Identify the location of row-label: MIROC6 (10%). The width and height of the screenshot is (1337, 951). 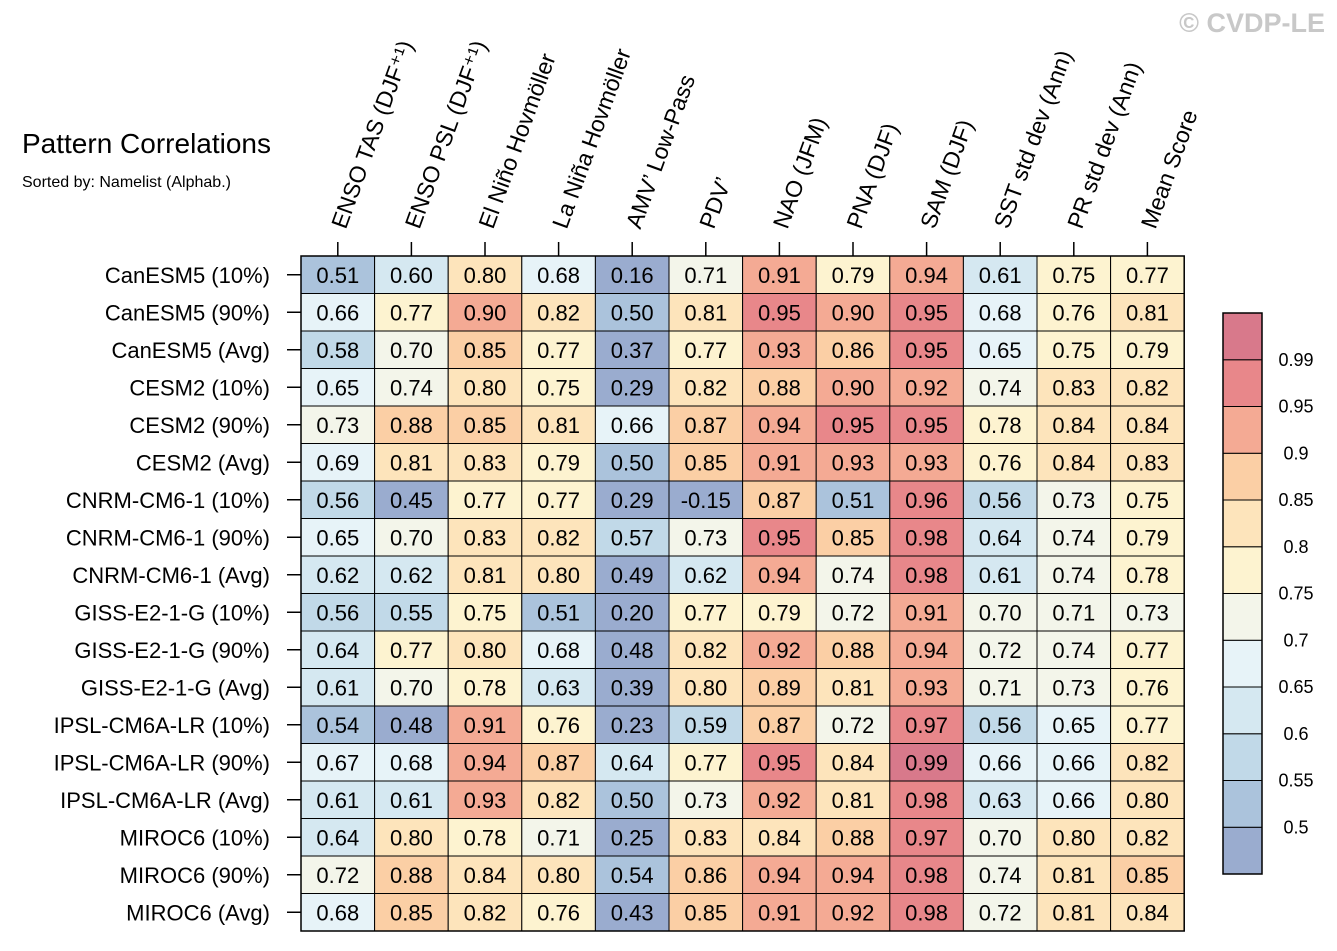
(195, 837).